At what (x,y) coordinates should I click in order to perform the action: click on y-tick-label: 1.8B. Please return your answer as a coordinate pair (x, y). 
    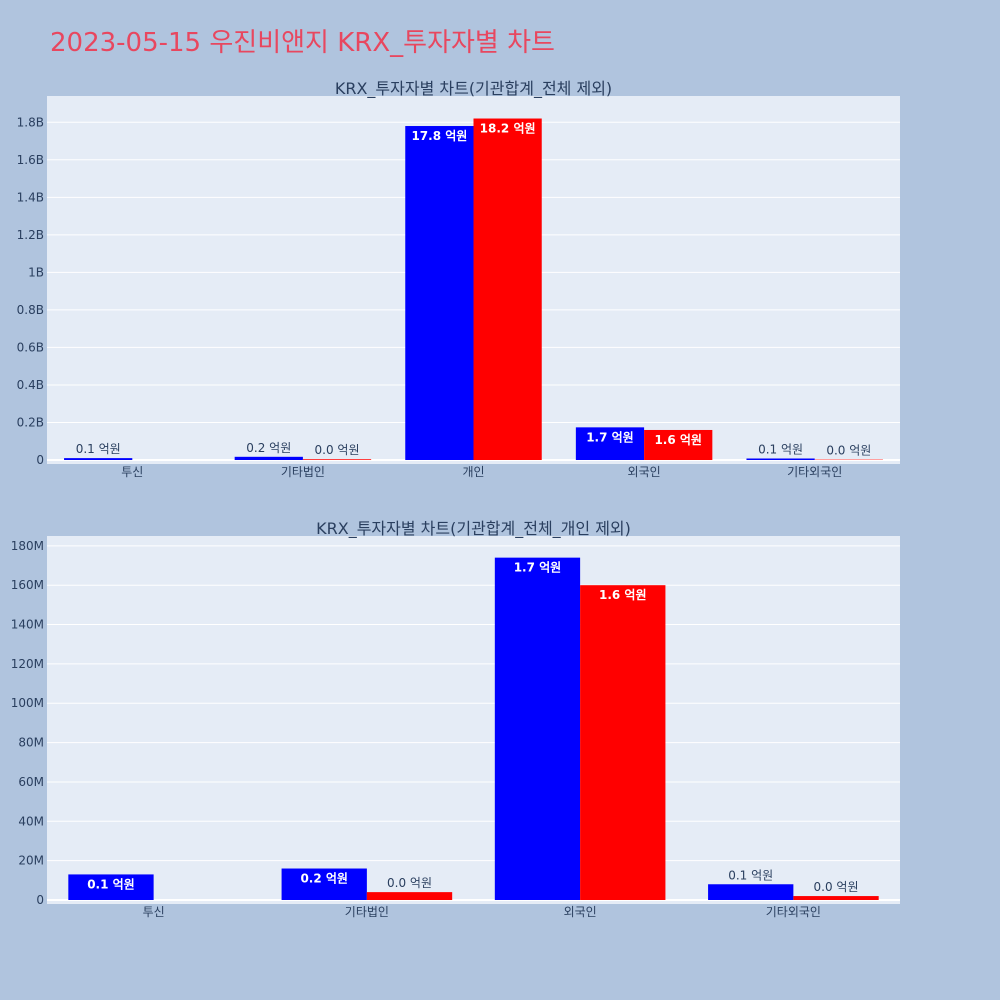
    Looking at the image, I should click on (30, 122).